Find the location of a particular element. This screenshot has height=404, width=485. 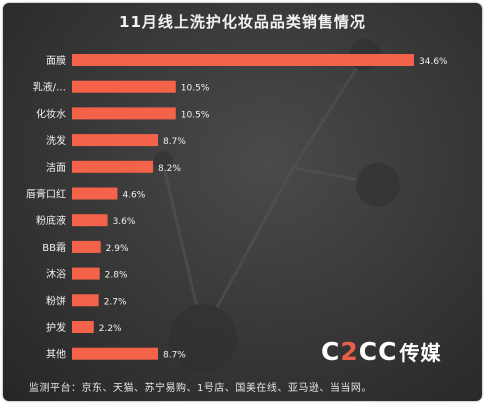

chart-title: 11月线上洗护化妆品品类销售情况 is located at coordinates (242, 22).